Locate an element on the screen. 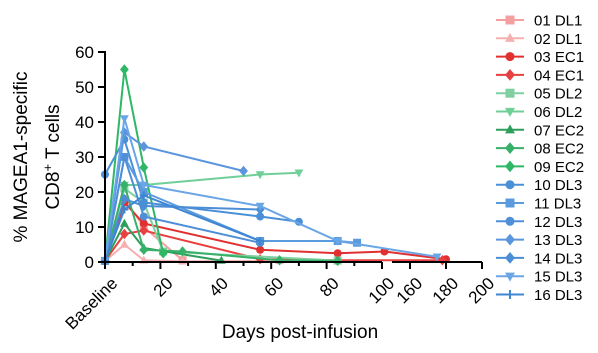 The width and height of the screenshot is (598, 353). legend-item: 13 DL3 is located at coordinates (539, 240).